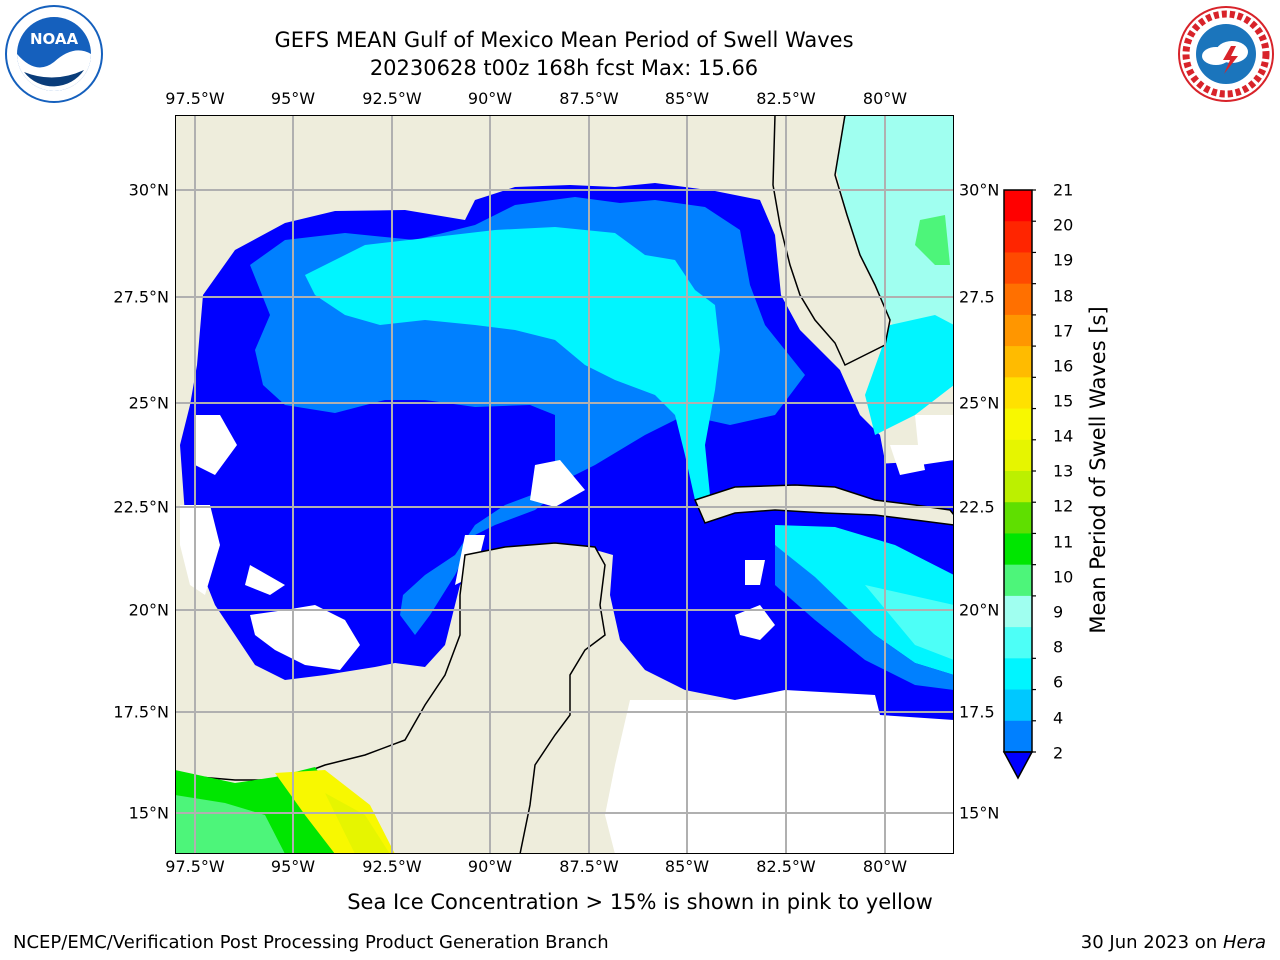 Image resolution: width=1280 pixels, height=960 pixels. I want to click on colorbar-label: Mean Period of Swell Waves [s], so click(1098, 470).